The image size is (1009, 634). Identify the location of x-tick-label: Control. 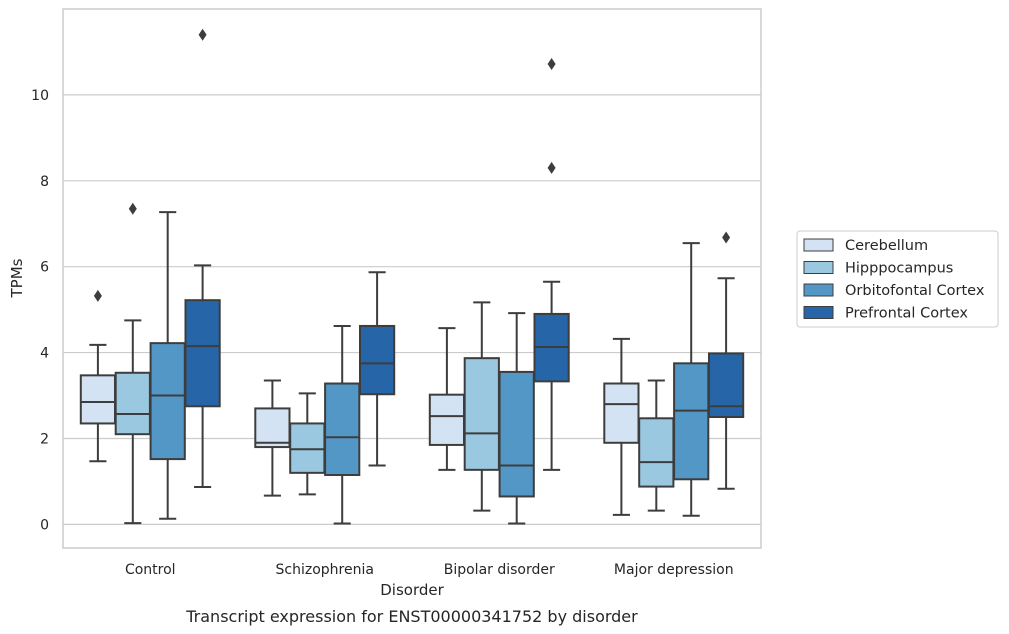
(150, 570).